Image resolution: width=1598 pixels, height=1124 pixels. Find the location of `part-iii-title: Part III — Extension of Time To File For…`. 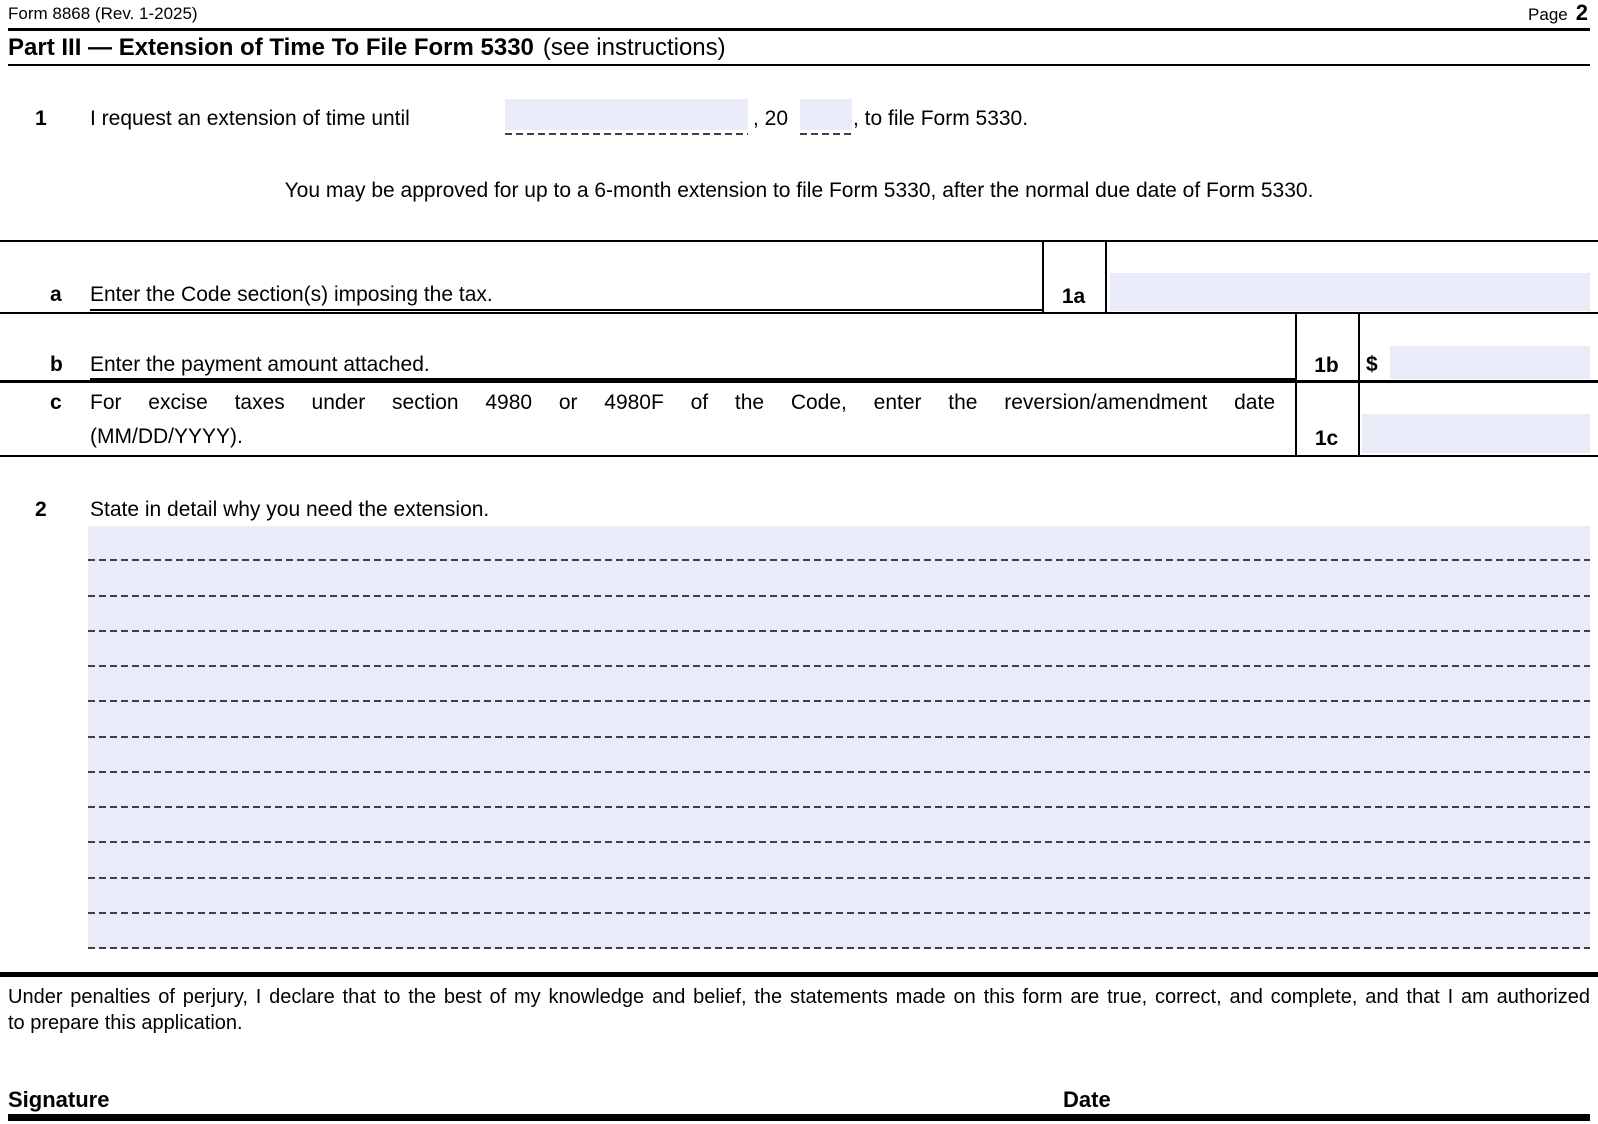

part-iii-title: Part III — Extension of Time To File For… is located at coordinates (271, 47).